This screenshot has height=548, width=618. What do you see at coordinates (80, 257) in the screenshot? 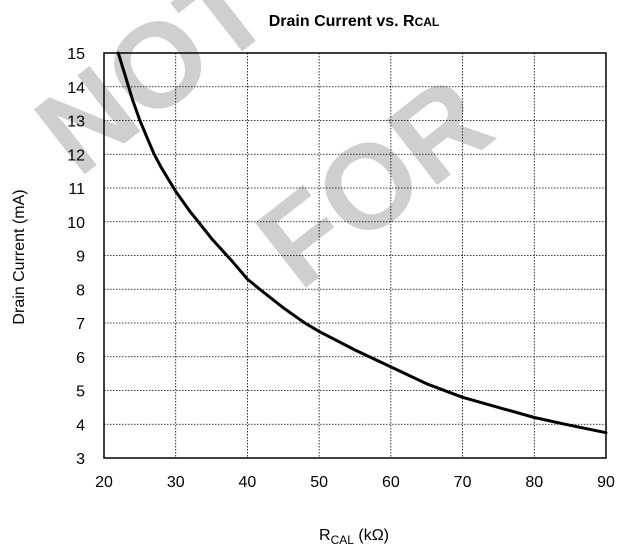
I see `y-tick-label: 9` at bounding box center [80, 257].